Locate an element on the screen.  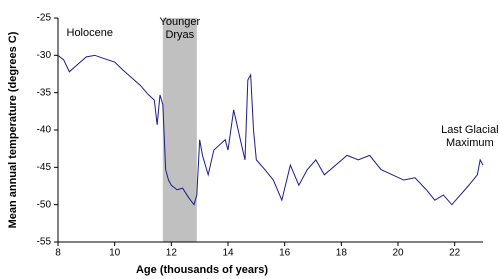
x-tick-label: 22 is located at coordinates (455, 253).